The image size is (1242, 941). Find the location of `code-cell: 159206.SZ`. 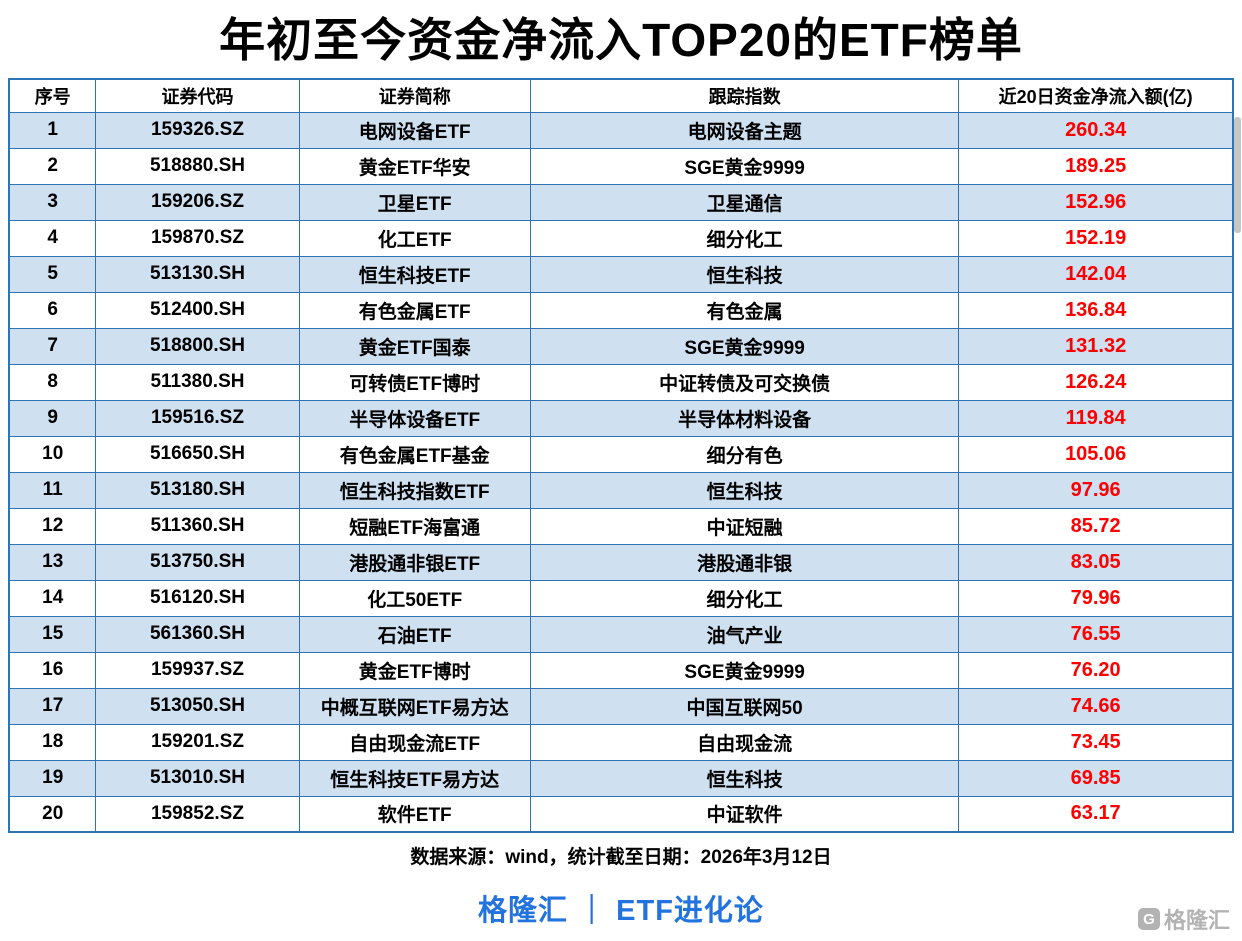

code-cell: 159206.SZ is located at coordinates (197, 202).